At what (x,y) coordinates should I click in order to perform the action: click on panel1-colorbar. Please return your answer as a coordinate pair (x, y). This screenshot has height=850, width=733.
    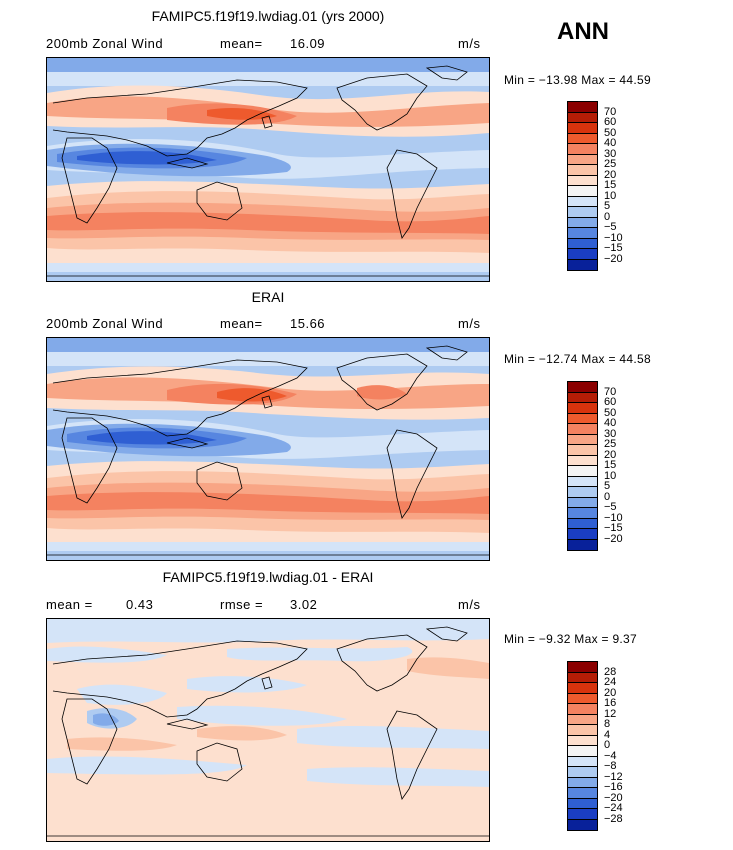
    Looking at the image, I should click on (582, 186).